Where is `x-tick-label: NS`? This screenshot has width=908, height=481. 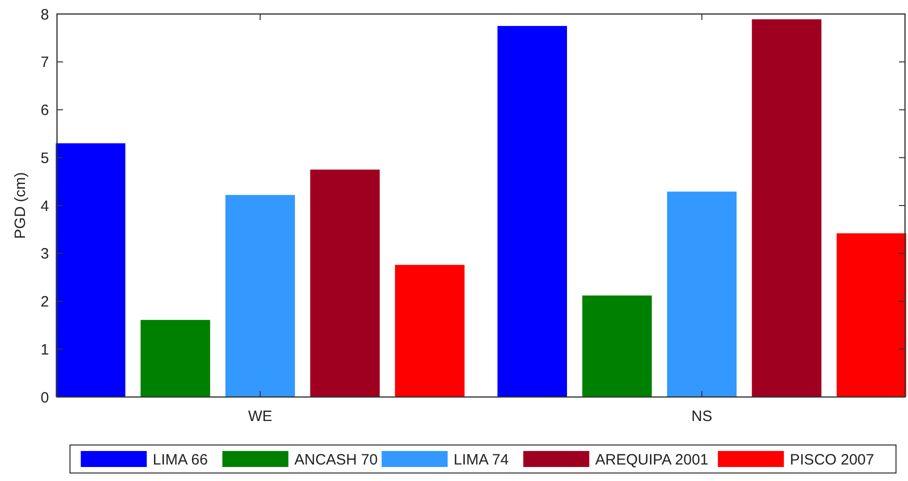 x-tick-label: NS is located at coordinates (701, 416).